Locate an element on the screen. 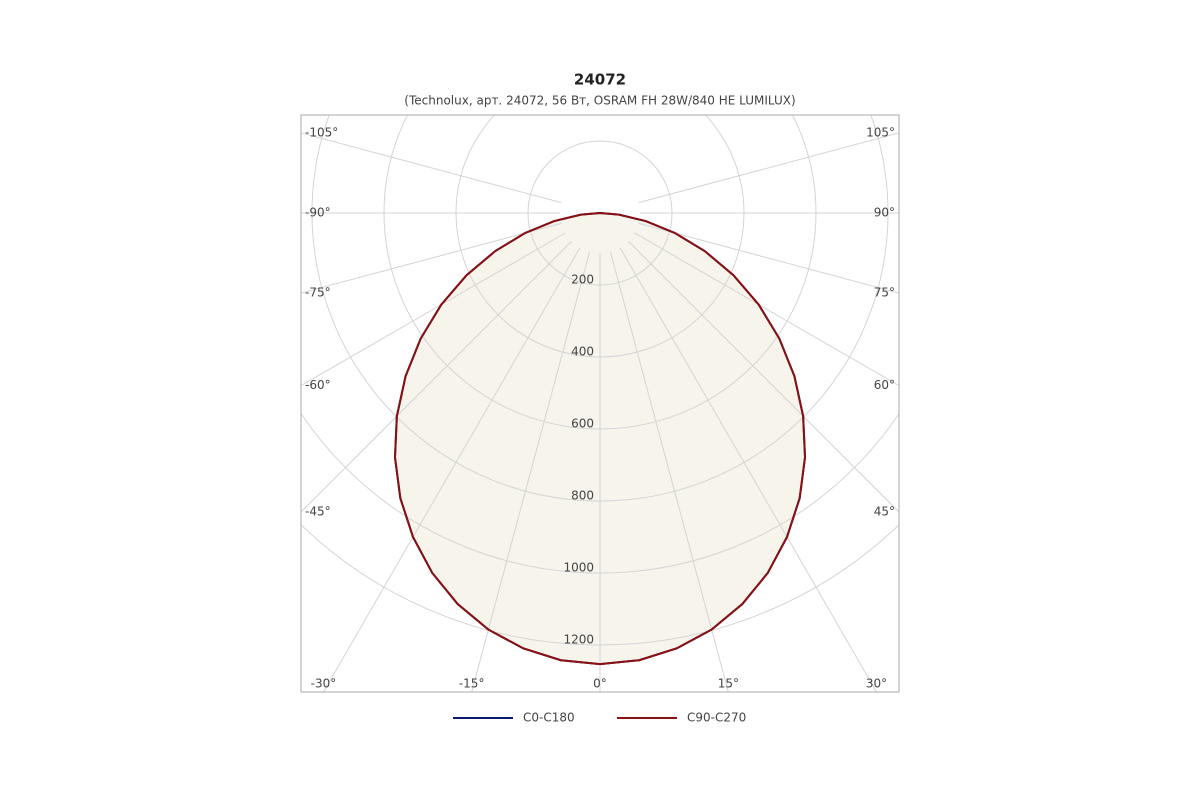 The width and height of the screenshot is (1200, 804). angle-tick-label: -15° is located at coordinates (472, 684).